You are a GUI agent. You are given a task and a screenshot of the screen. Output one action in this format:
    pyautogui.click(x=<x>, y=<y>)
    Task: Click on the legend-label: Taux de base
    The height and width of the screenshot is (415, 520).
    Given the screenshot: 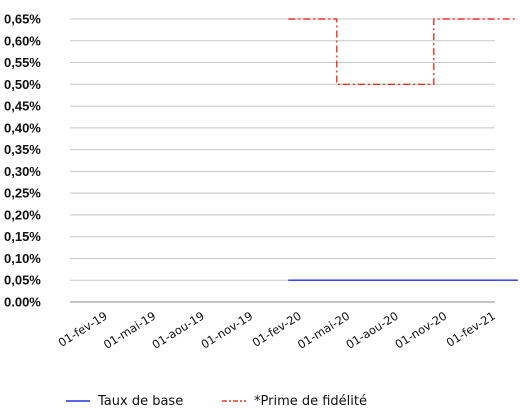 What is the action you would take?
    pyautogui.click(x=140, y=401)
    